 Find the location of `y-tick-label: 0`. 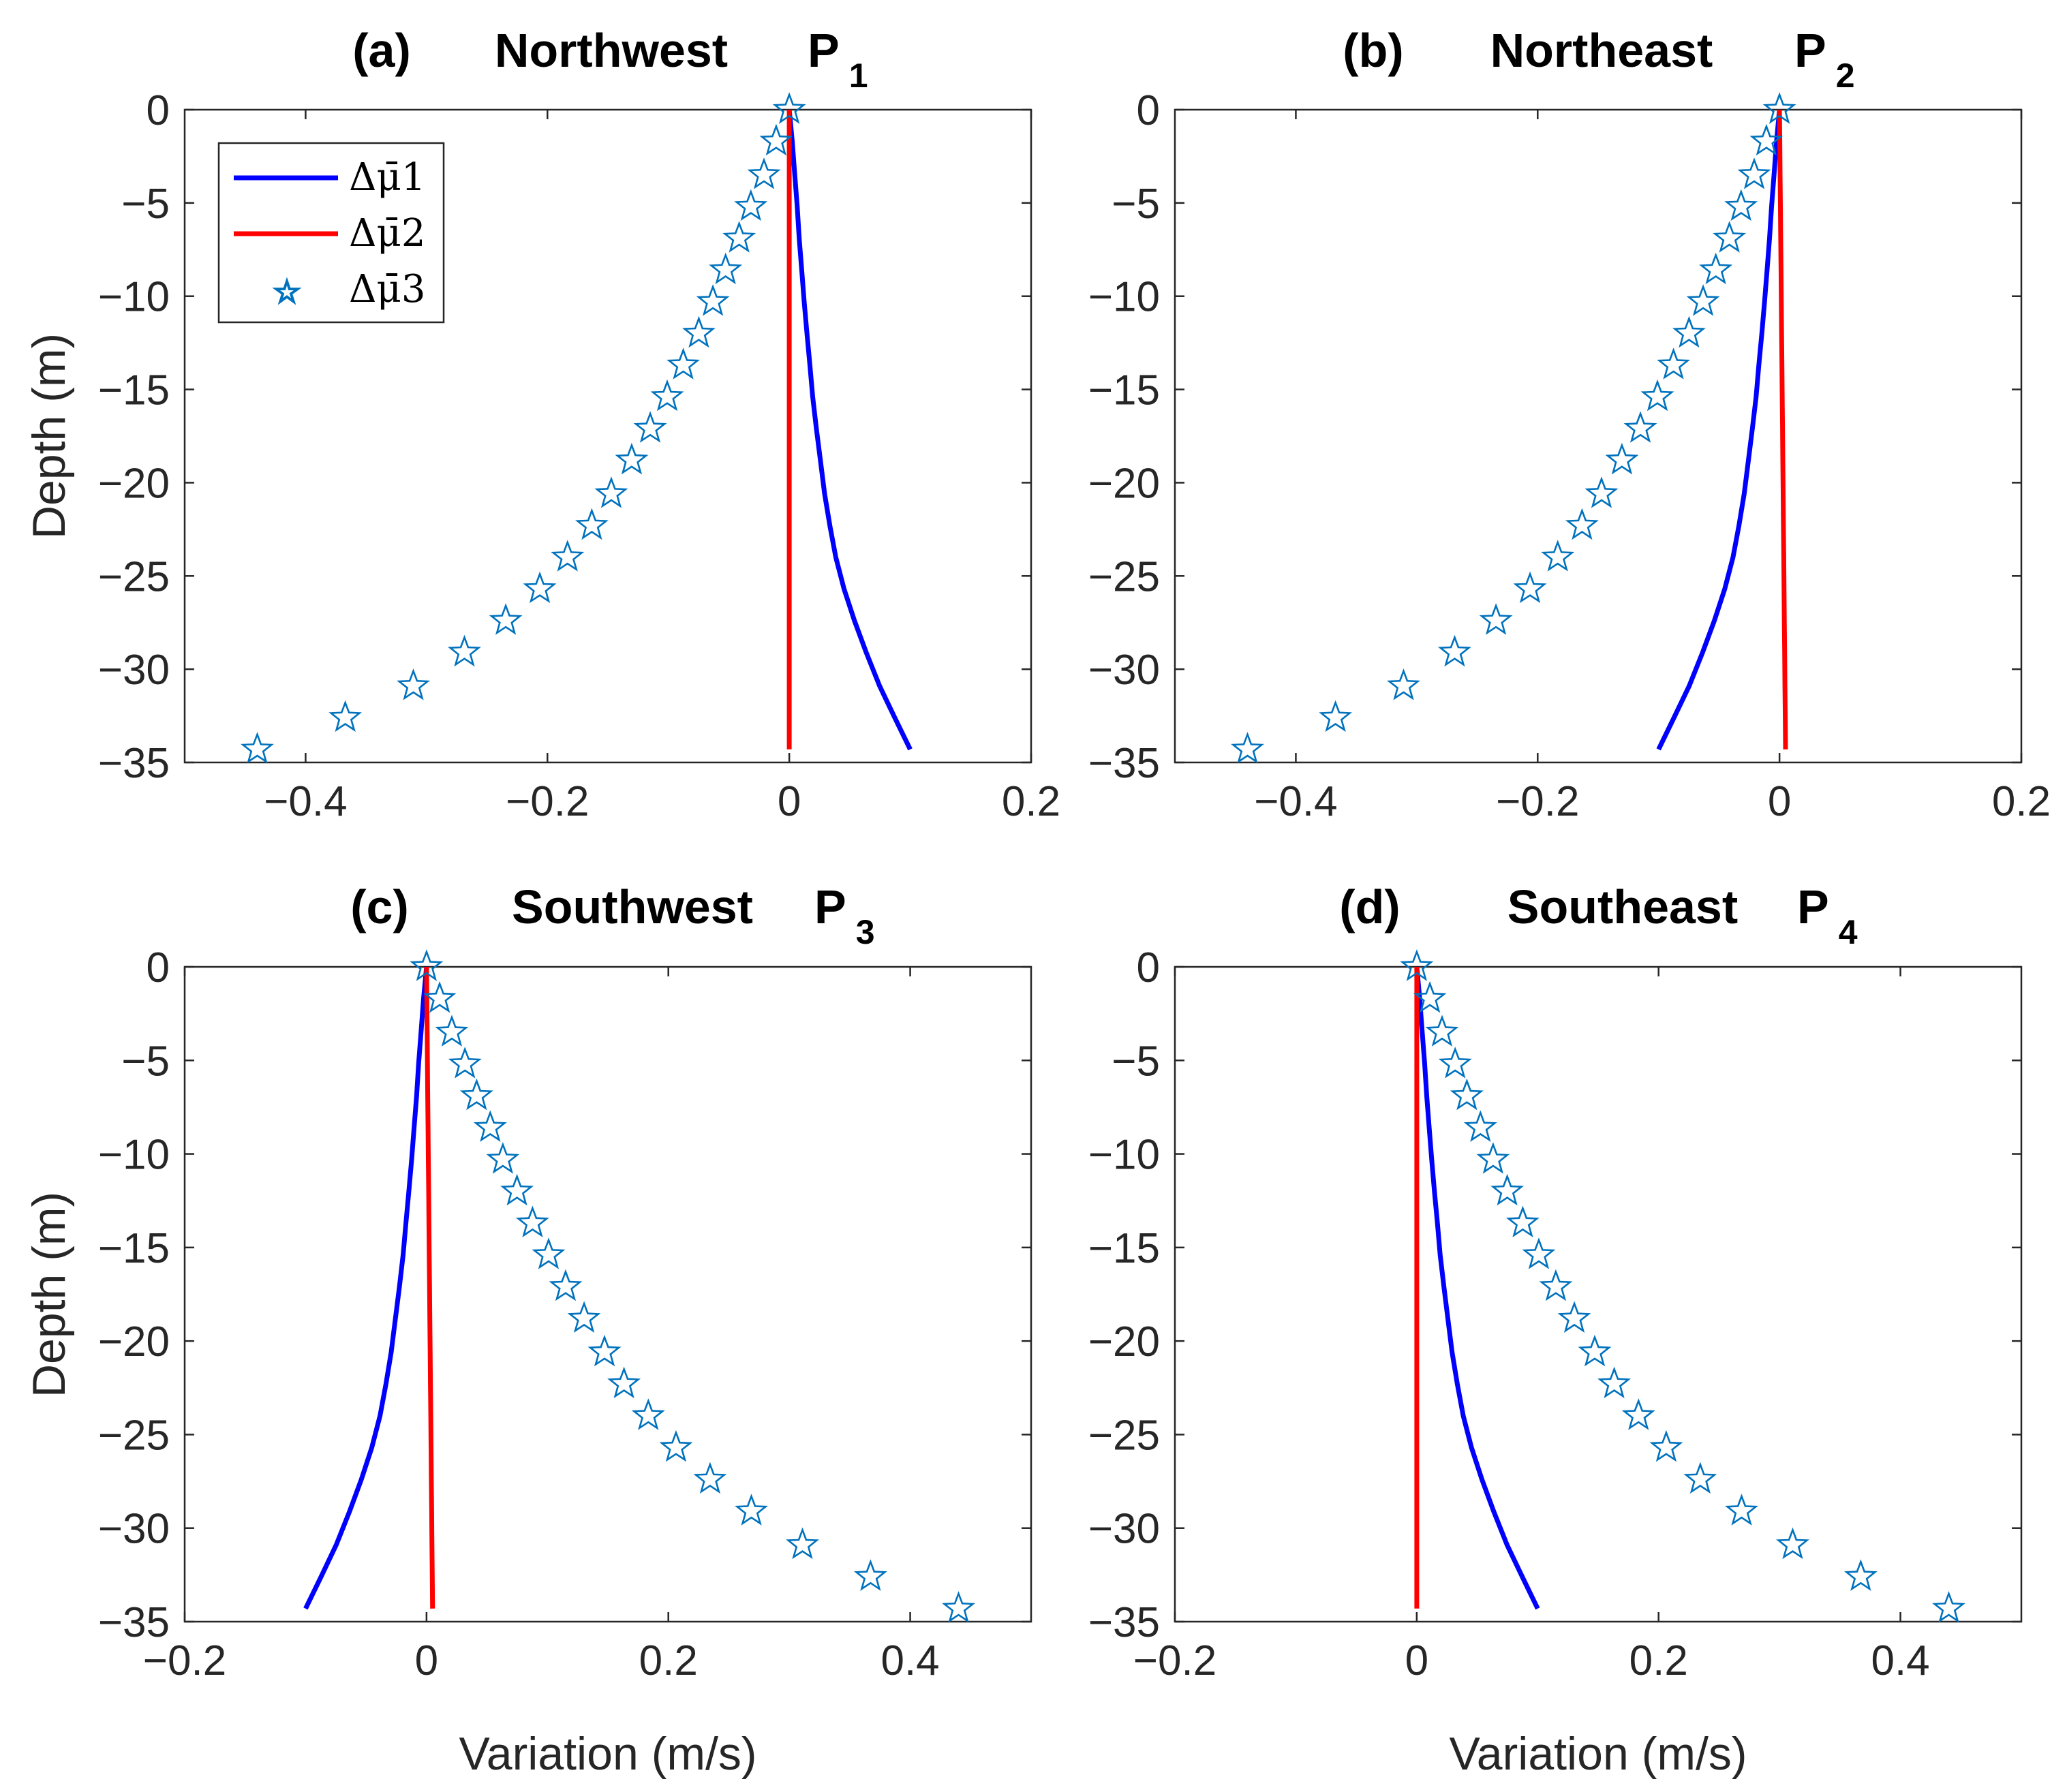

y-tick-label: 0 is located at coordinates (158, 967).